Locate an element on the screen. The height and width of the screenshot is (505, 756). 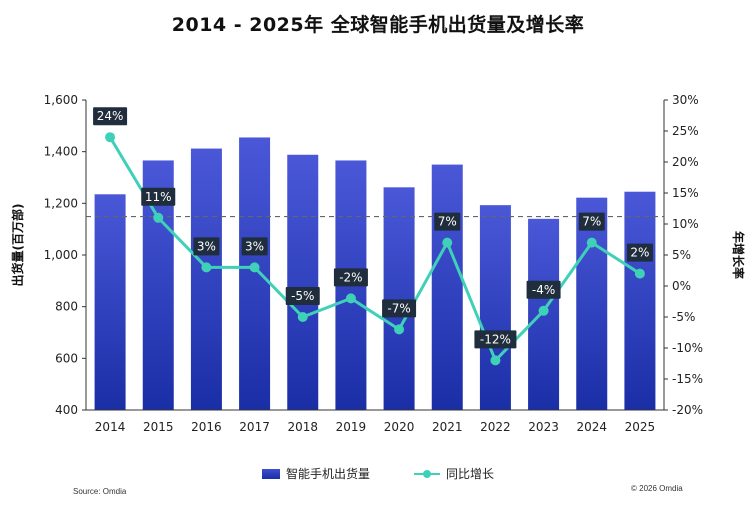
legend-item-shipments: 智能手机出货量 is located at coordinates (315, 473).